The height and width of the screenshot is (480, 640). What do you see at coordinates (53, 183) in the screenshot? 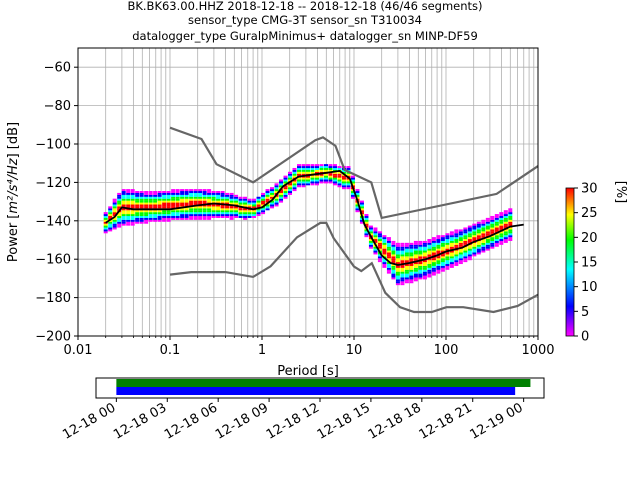
I see `y-tick-label: −120` at bounding box center [53, 183].